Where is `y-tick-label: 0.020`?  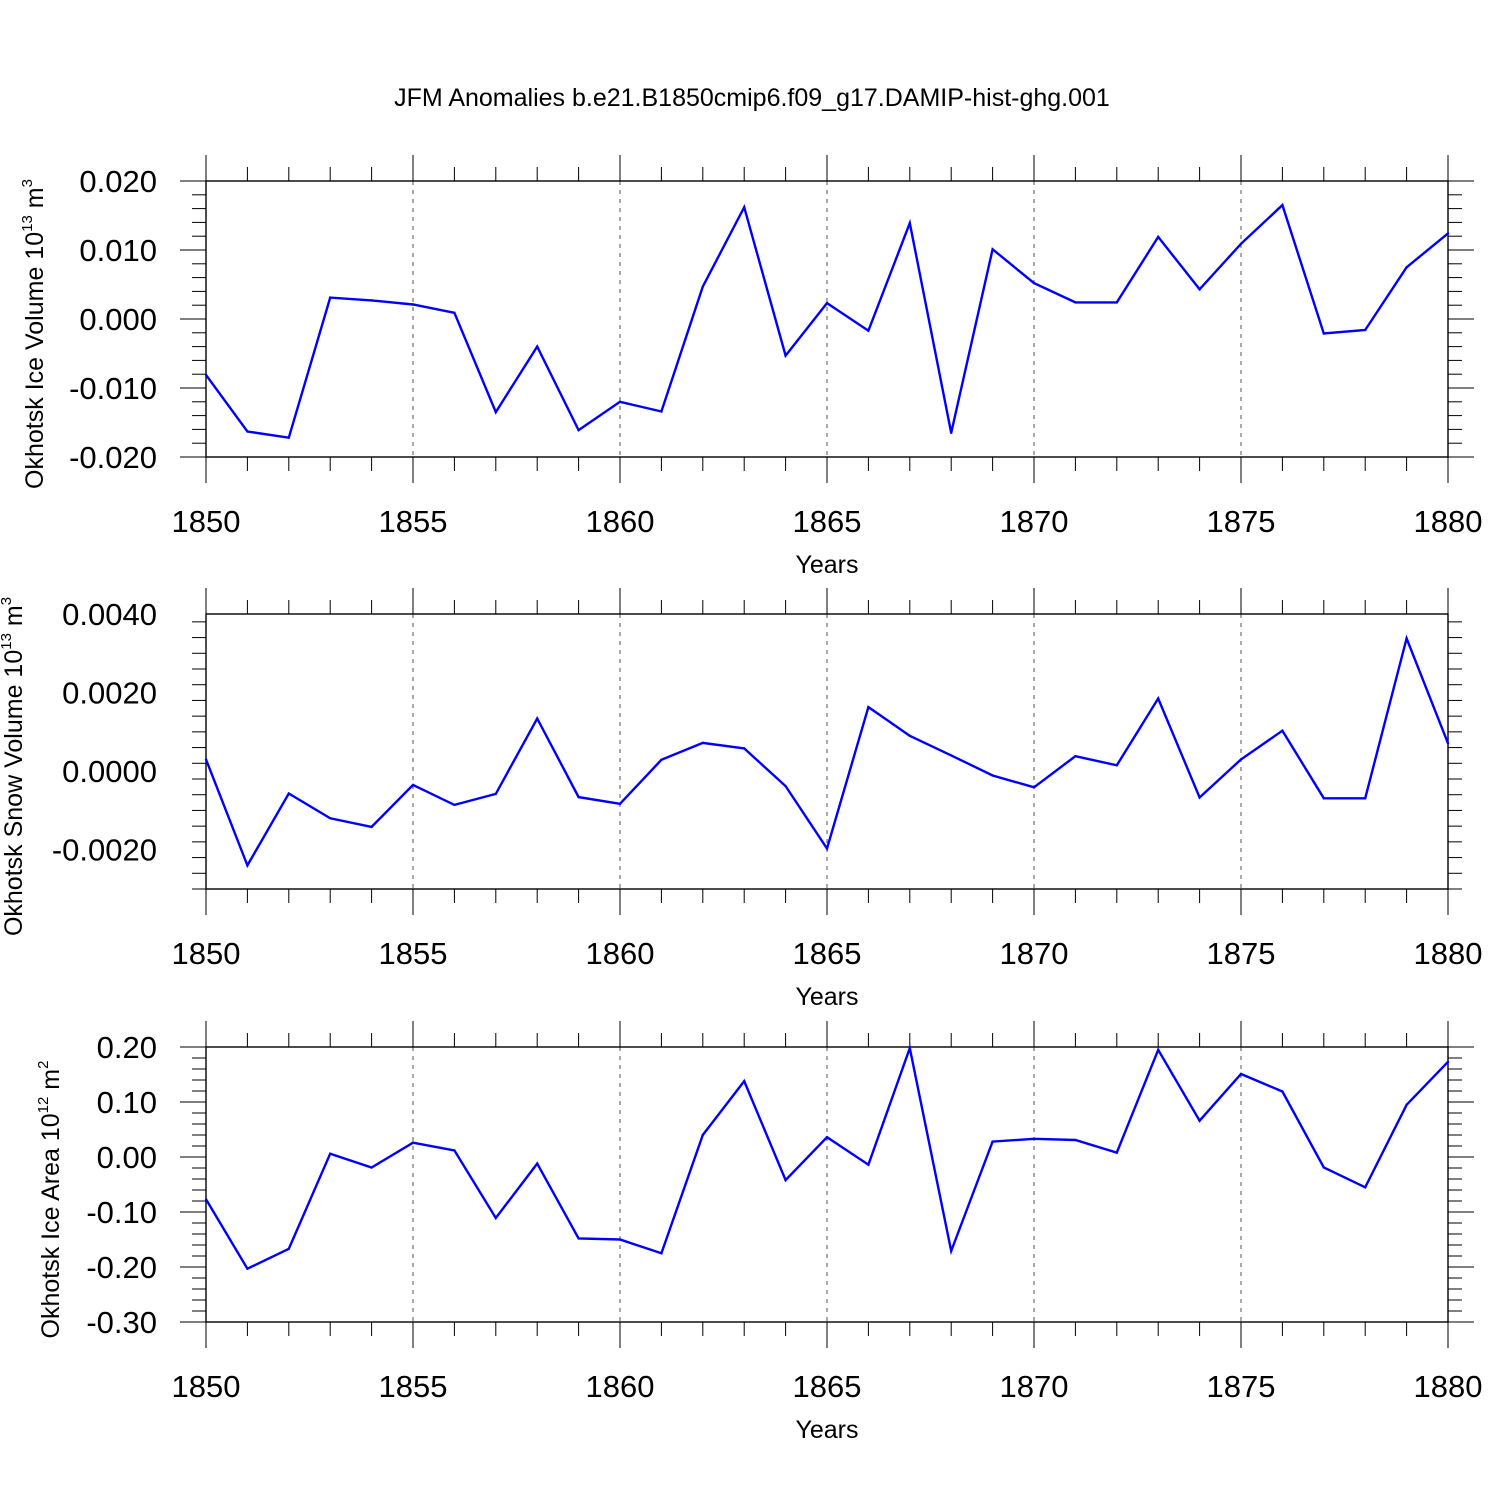
y-tick-label: 0.020 is located at coordinates (118, 181).